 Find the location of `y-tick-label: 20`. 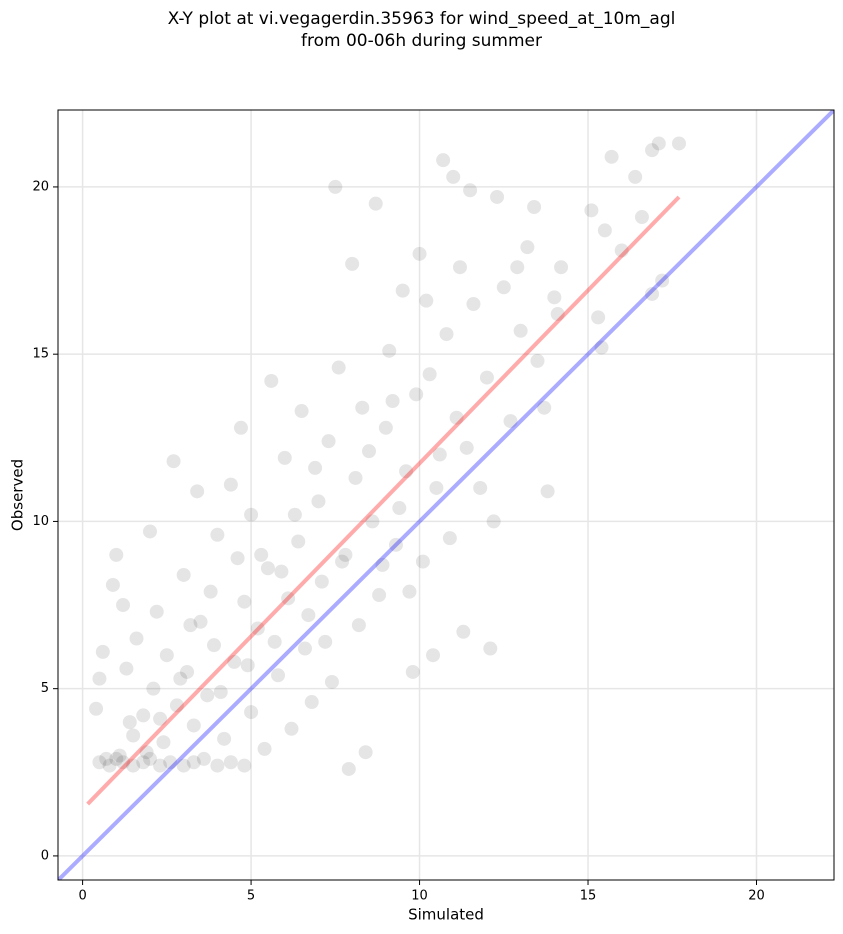

y-tick-label: 20 is located at coordinates (40, 186).